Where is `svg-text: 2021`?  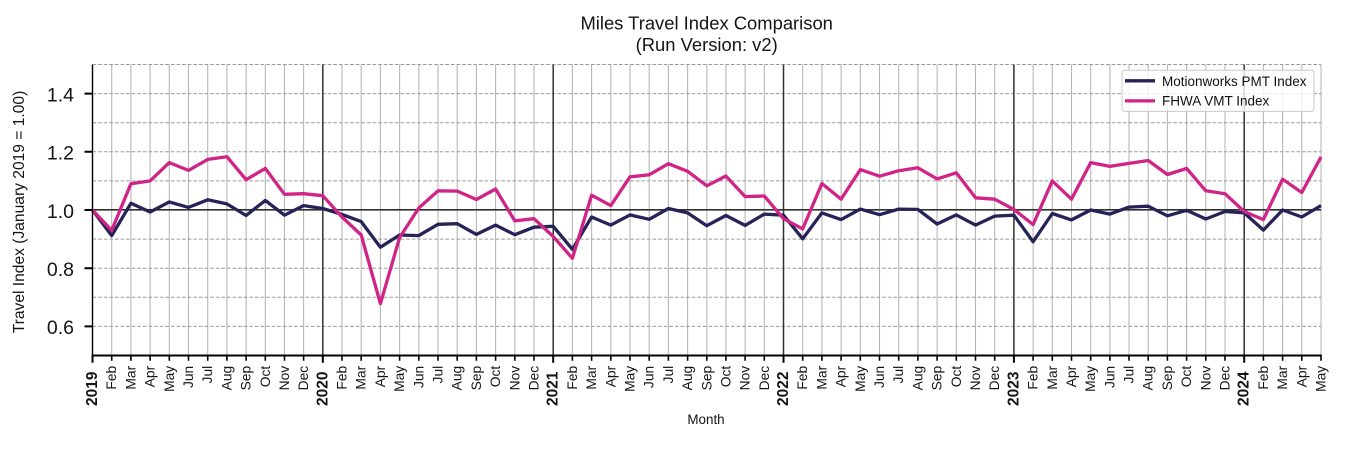
svg-text: 2021 is located at coordinates (553, 388).